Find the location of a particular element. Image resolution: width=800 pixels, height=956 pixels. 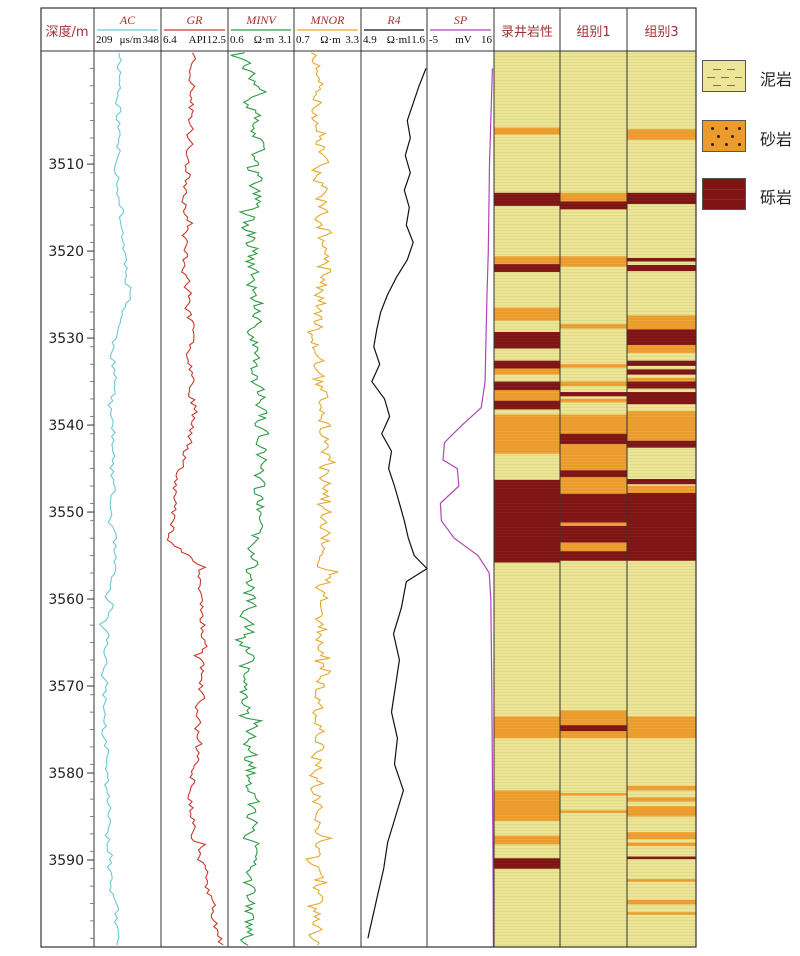

legend: 泥岩 砂岩 砾岩 is located at coordinates (750, 140).